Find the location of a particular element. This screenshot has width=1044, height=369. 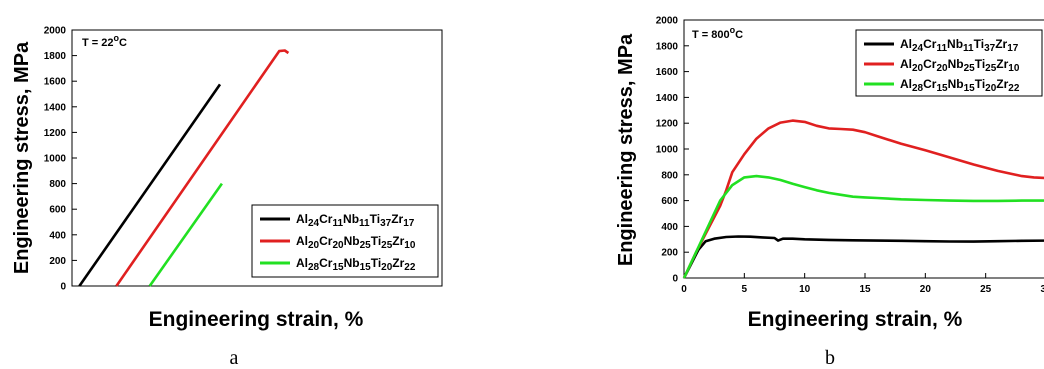

x-tick-label: 20 is located at coordinates (926, 289).